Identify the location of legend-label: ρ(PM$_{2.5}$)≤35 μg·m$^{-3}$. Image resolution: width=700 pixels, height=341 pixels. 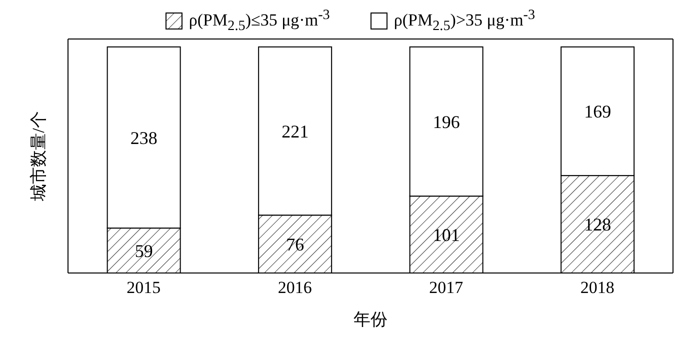
(259, 21).